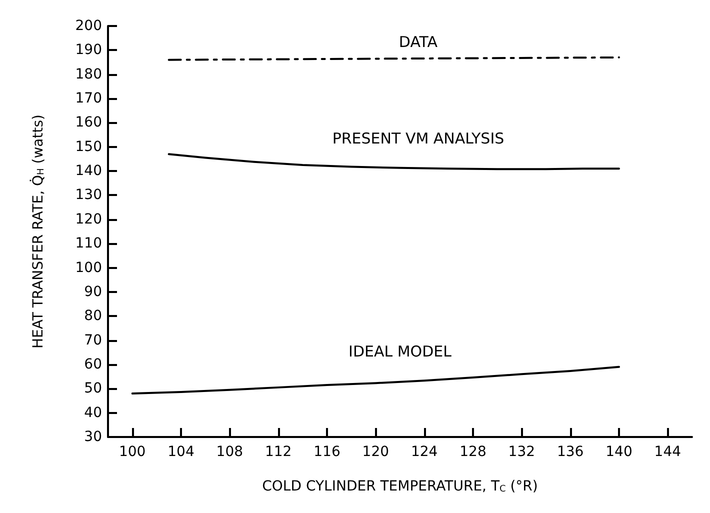 This screenshot has width=710, height=513. What do you see at coordinates (400, 351) in the screenshot?
I see `series-label: IDEAL MODEL` at bounding box center [400, 351].